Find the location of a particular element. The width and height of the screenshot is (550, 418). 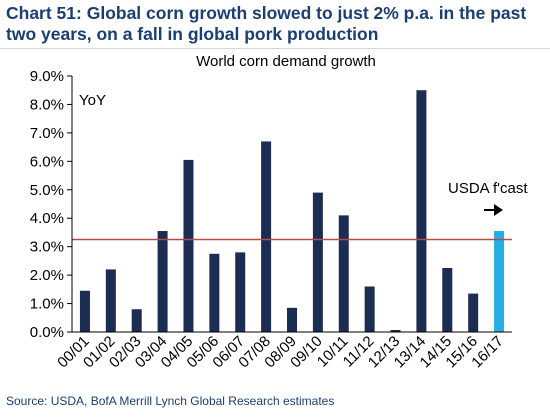

y-tick-label: 1.0% is located at coordinates (47, 304).